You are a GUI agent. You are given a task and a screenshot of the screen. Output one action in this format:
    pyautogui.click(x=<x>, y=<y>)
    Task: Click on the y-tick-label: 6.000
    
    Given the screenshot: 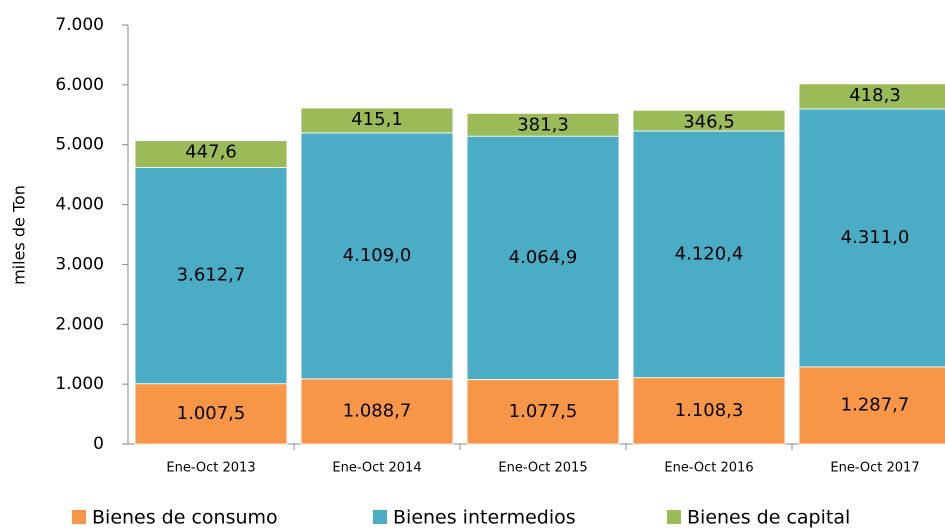 What is the action you would take?
    pyautogui.click(x=79, y=85)
    